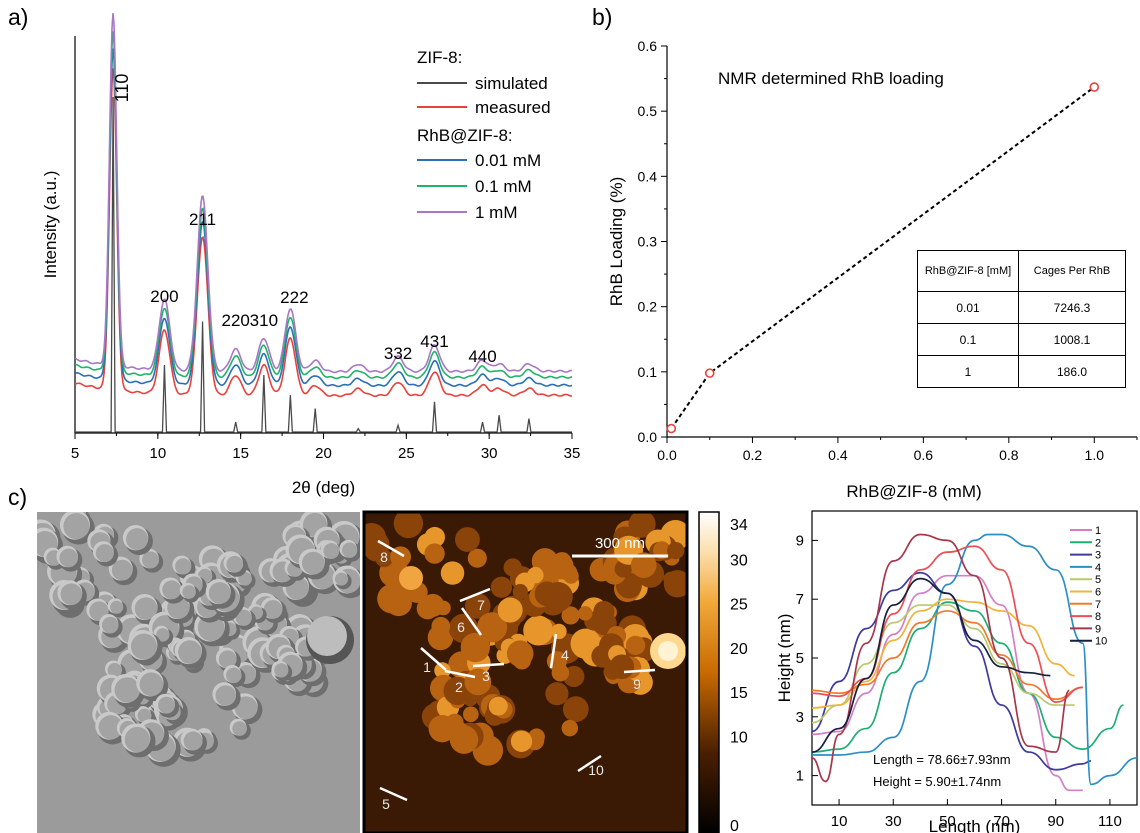  What do you see at coordinates (1095, 455) in the screenshot?
I see `x-tick-label: 1.0` at bounding box center [1095, 455].